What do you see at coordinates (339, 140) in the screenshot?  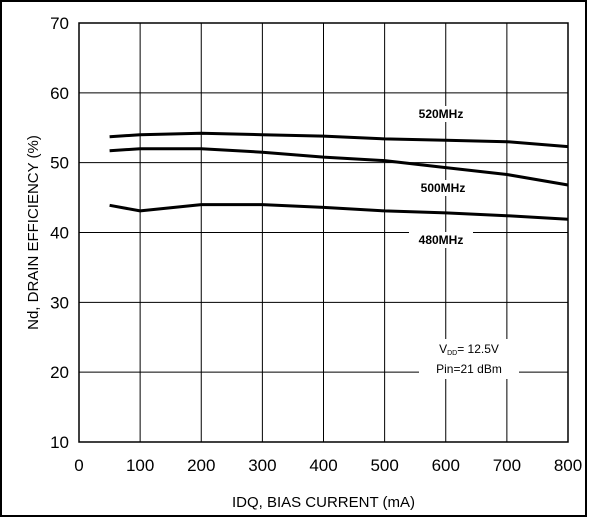 I see `series-line-520mhz` at bounding box center [339, 140].